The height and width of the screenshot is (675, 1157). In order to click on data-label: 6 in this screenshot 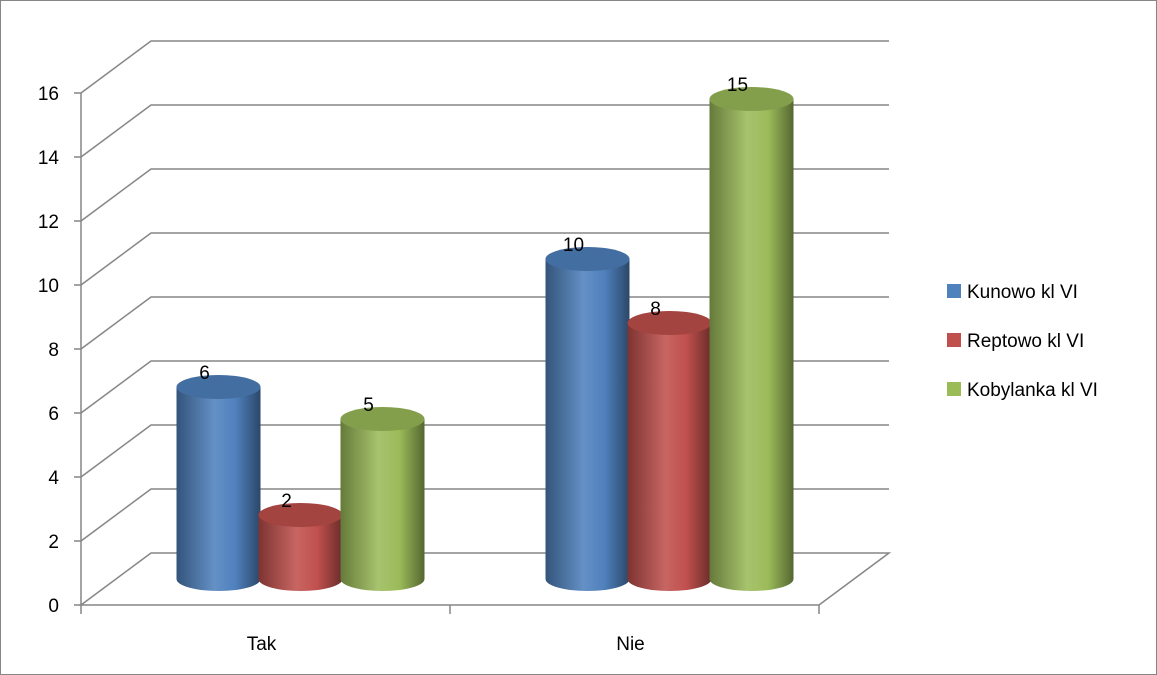, I will do `click(204, 373)`.